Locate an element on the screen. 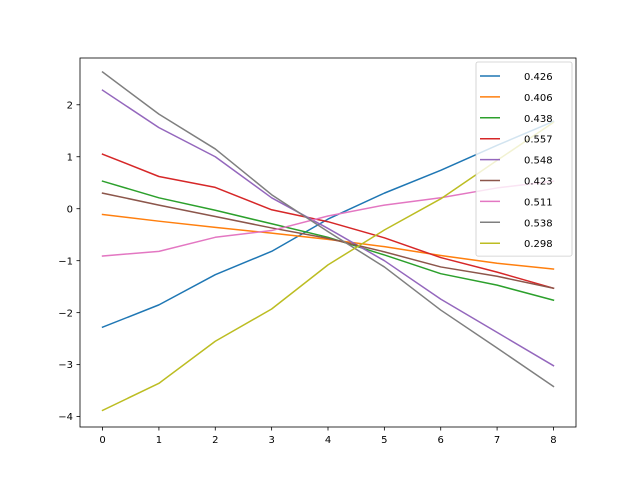 The height and width of the screenshot is (480, 640). legend-label-0: 0.426 is located at coordinates (538, 77).